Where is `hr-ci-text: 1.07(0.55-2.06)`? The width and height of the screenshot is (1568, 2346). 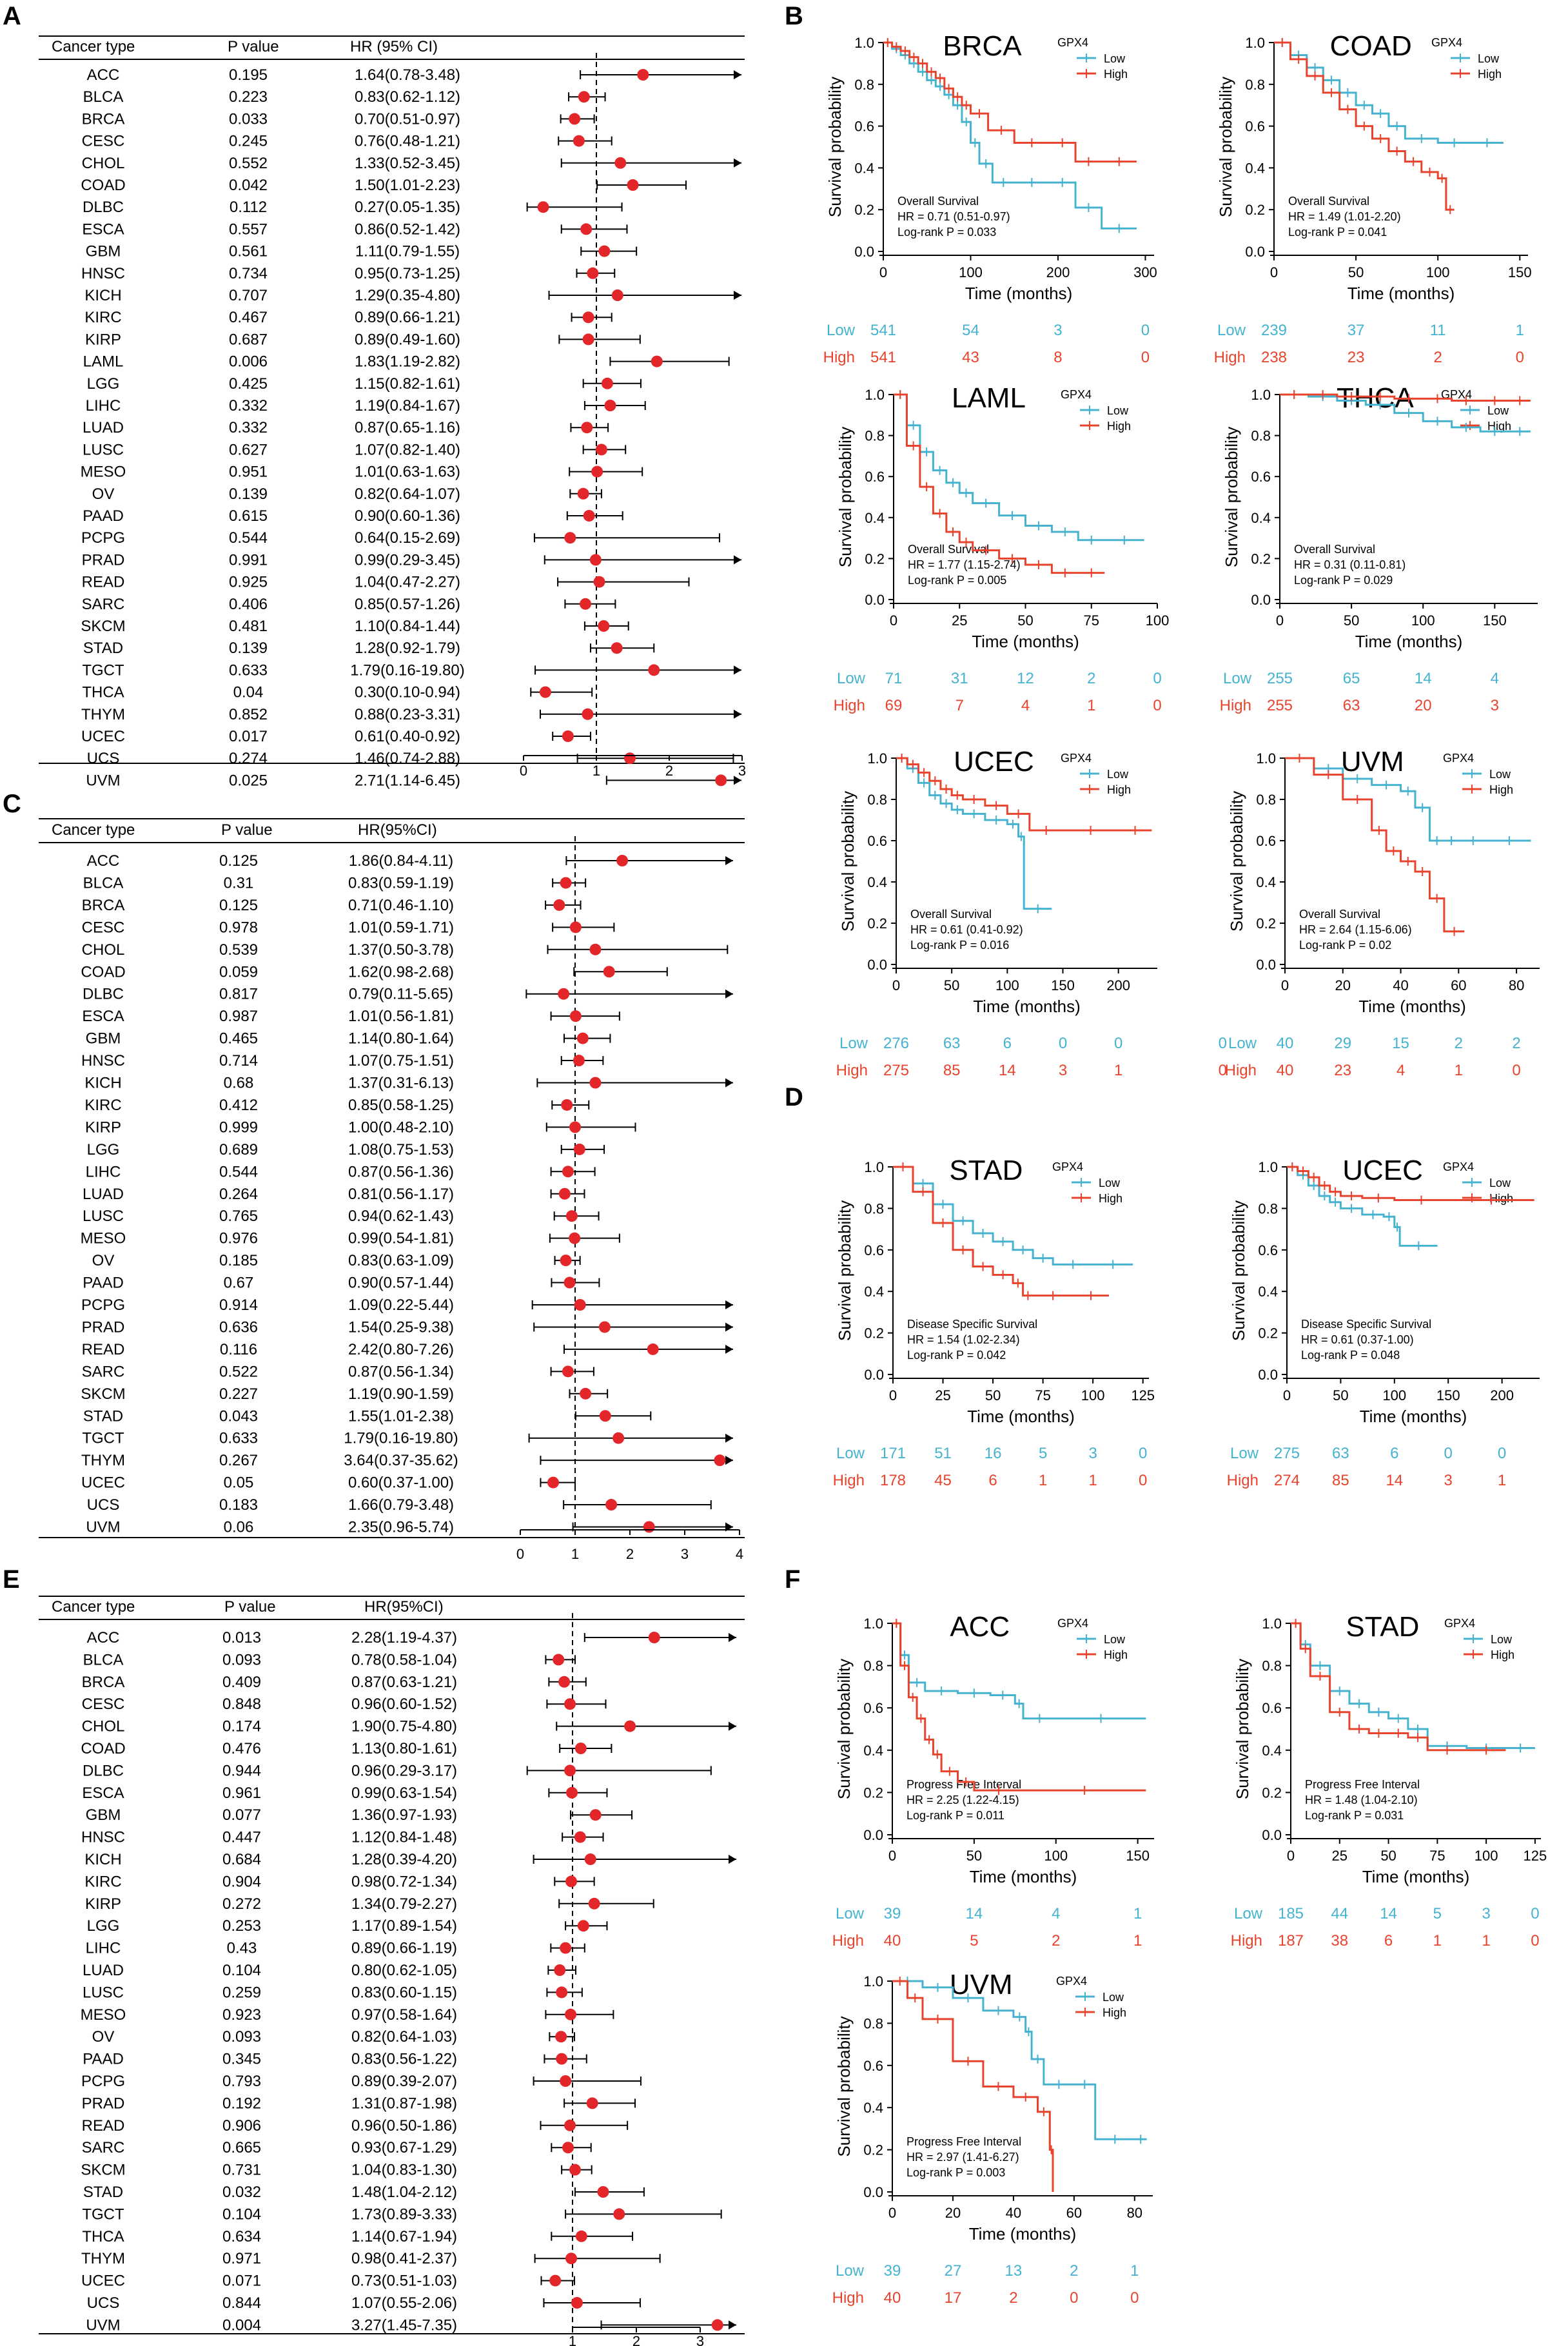 hr-ci-text: 1.07(0.55-2.06) is located at coordinates (404, 2303).